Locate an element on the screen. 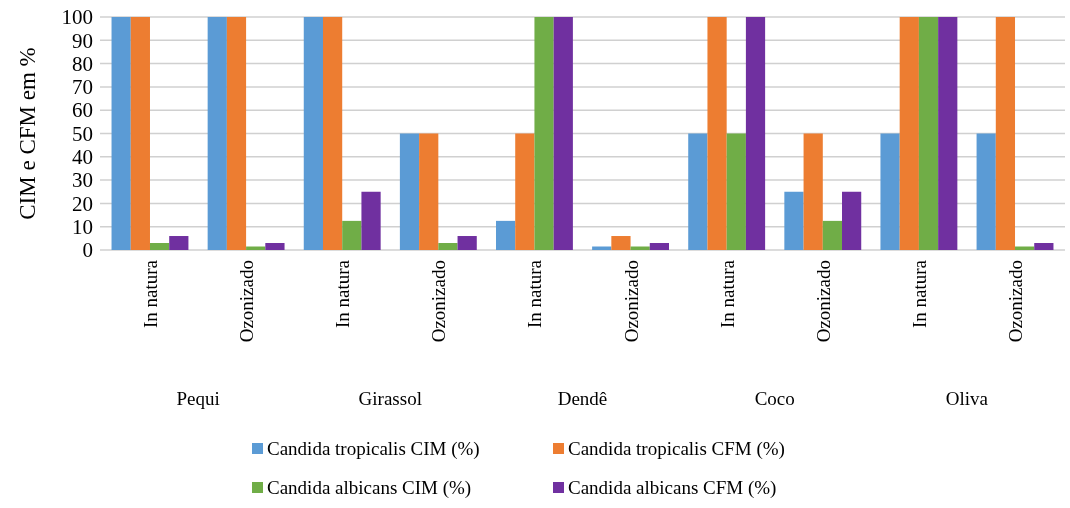 This screenshot has height=508, width=1070. legend-label: Candida tropicalis CIM (%) is located at coordinates (373, 449).